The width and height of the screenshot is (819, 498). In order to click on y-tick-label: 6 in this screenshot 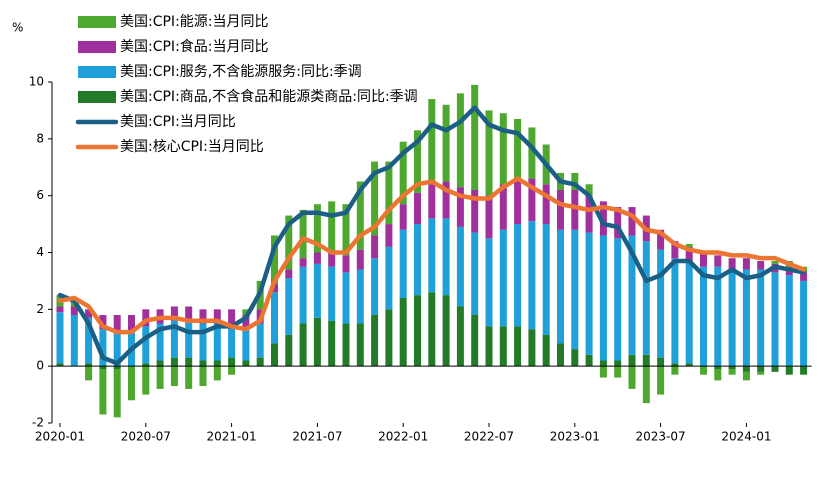, I will do `click(40, 195)`.